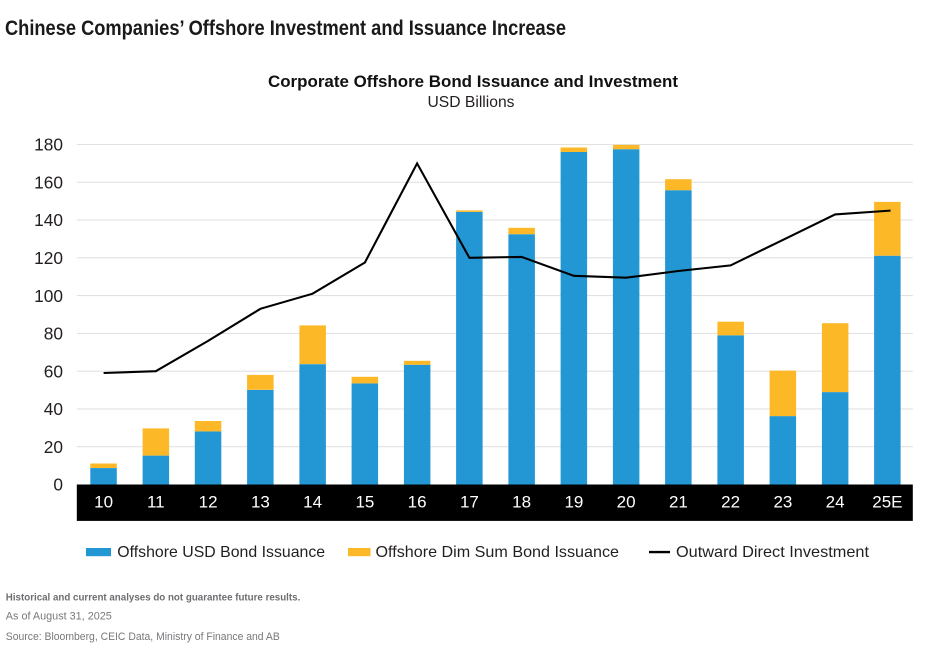 The image size is (942, 654). What do you see at coordinates (48, 145) in the screenshot?
I see `svg-text: 180` at bounding box center [48, 145].